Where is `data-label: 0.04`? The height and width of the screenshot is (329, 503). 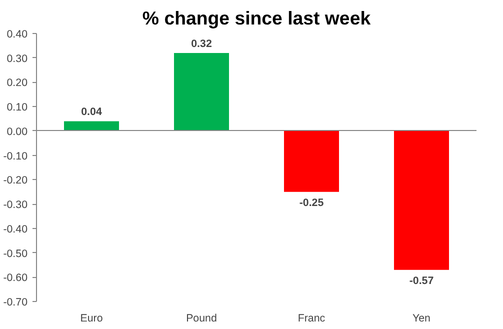
data-label: 0.04 is located at coordinates (91, 112).